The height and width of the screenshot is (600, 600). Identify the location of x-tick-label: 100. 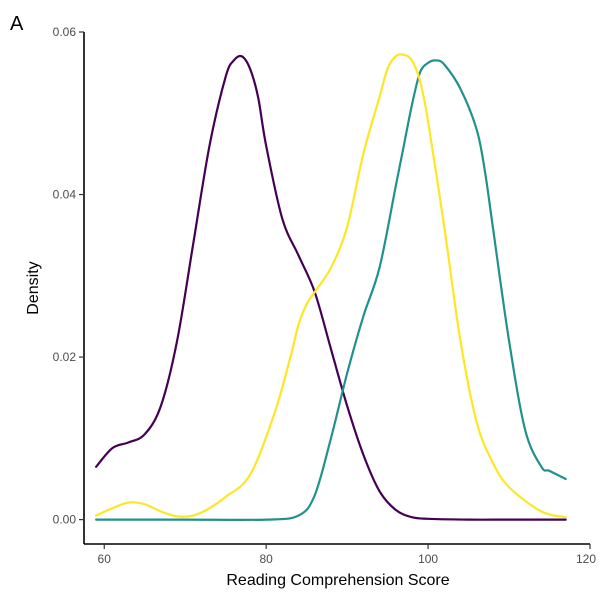
(428, 559).